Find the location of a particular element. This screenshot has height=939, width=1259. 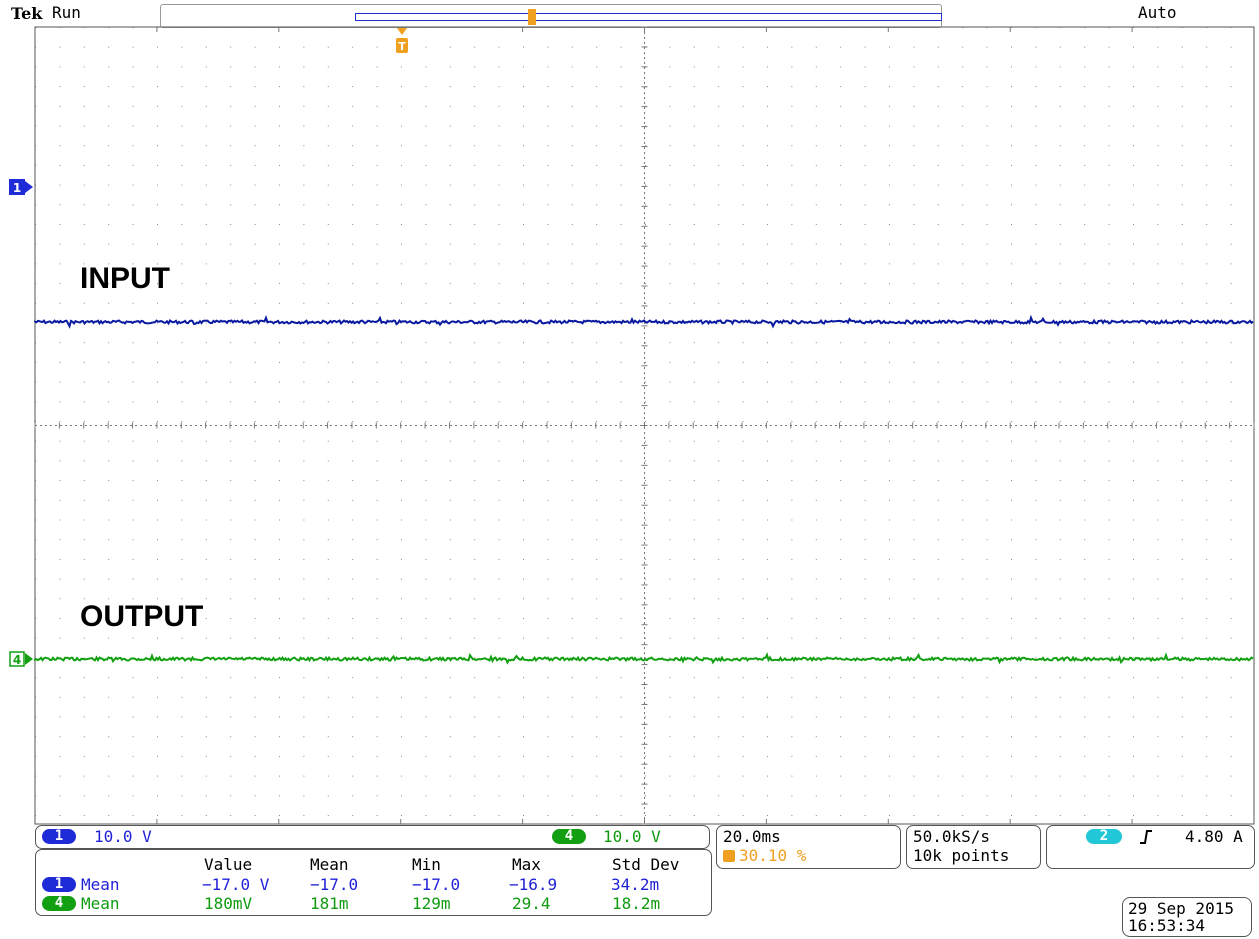

acquisition-box: 50.0kS/s 10k points is located at coordinates (973, 847).